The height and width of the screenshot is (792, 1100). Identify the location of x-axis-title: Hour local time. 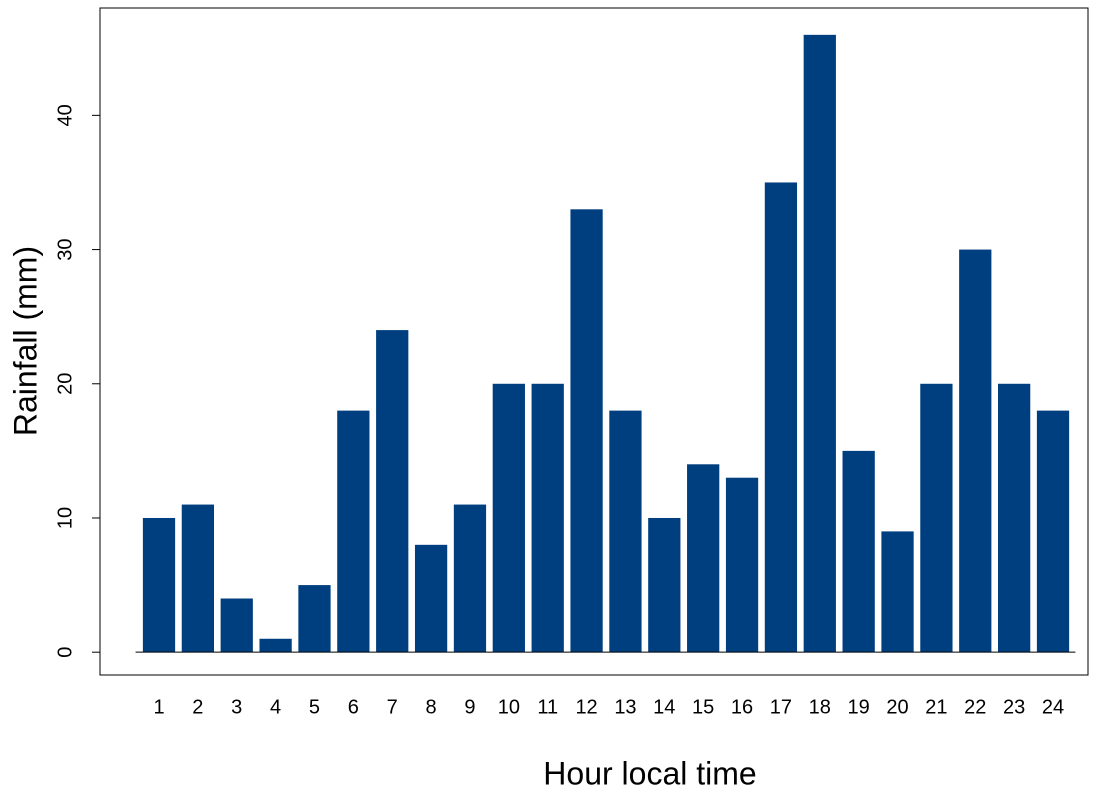
(649, 773).